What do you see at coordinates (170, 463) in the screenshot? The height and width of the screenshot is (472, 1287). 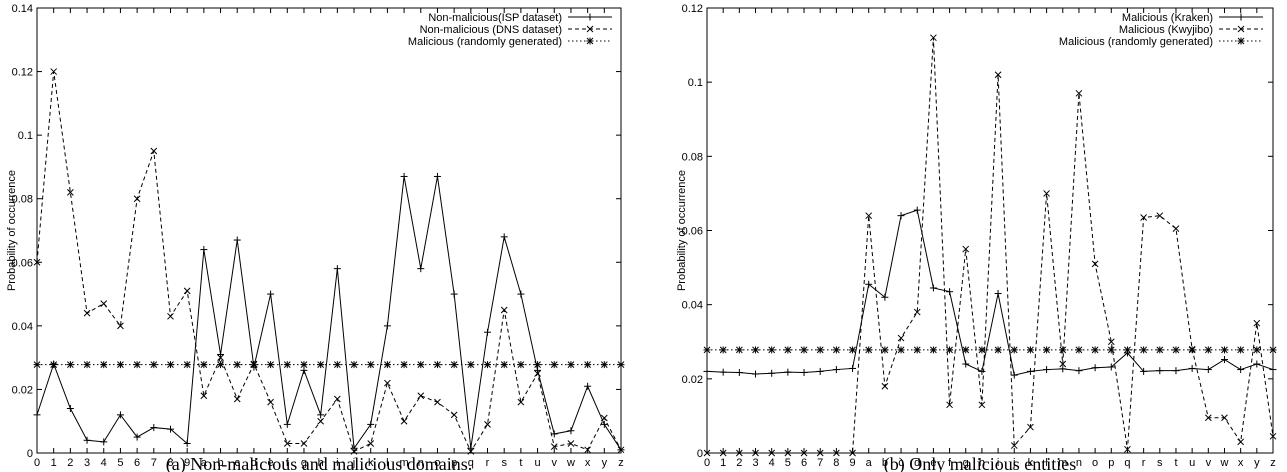 I see `x-tick-label: 8` at bounding box center [170, 463].